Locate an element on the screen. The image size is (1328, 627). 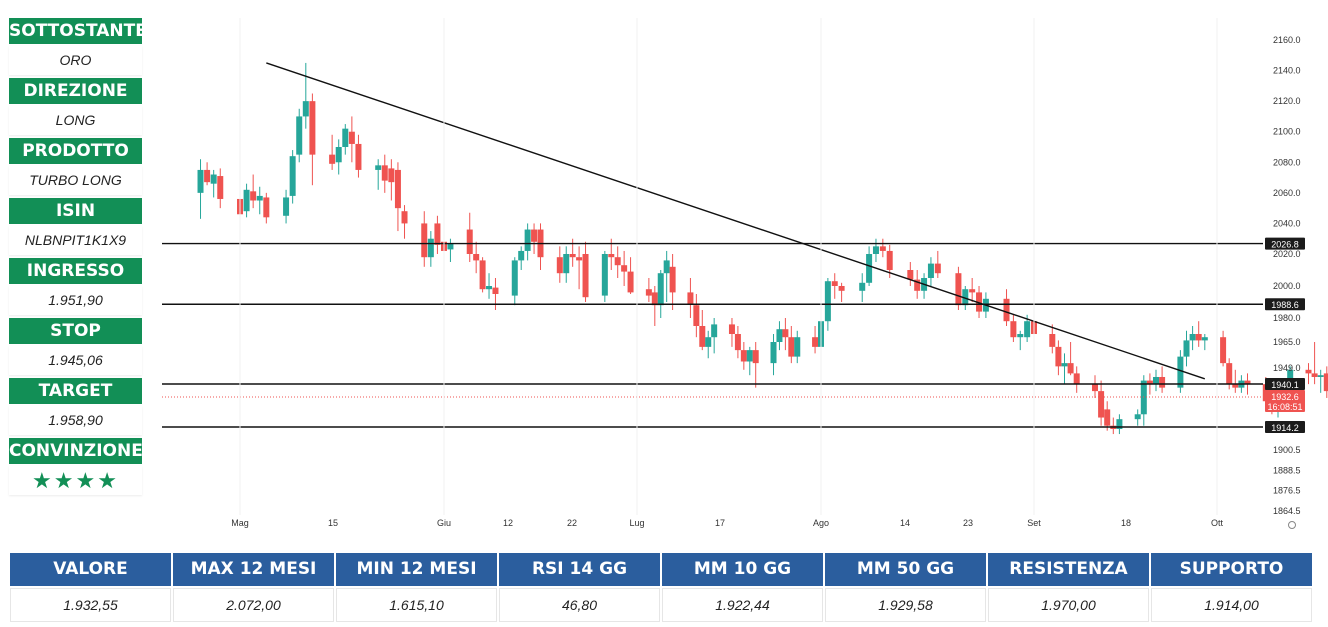
stats-header-4: MM 10 GG is located at coordinates (742, 569).